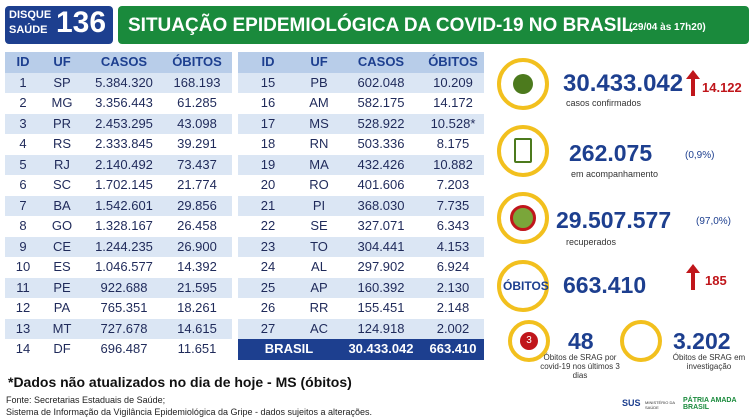  I want to click on table-cell: RS, so click(62, 143).